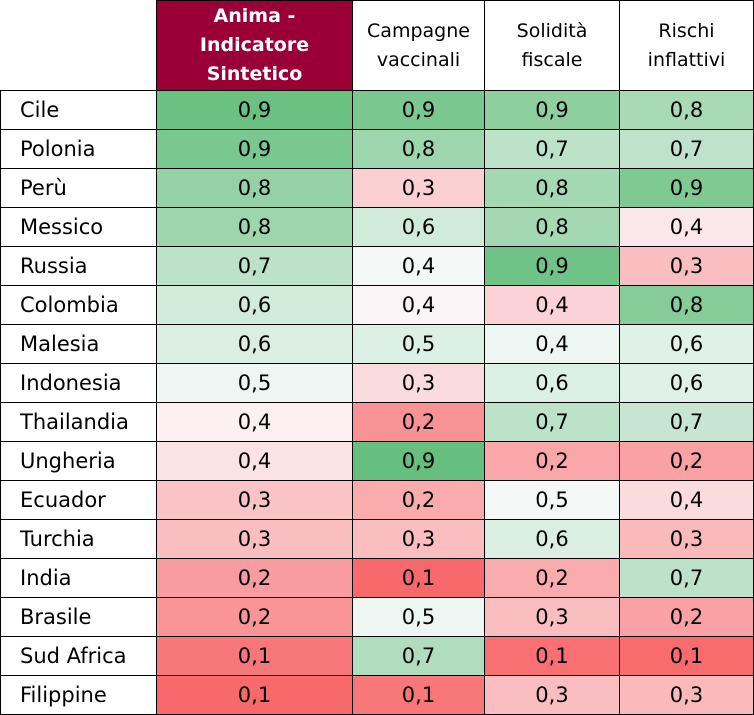 Image resolution: width=754 pixels, height=715 pixels. Describe the element at coordinates (78, 578) in the screenshot. I see `row-label: India` at that location.